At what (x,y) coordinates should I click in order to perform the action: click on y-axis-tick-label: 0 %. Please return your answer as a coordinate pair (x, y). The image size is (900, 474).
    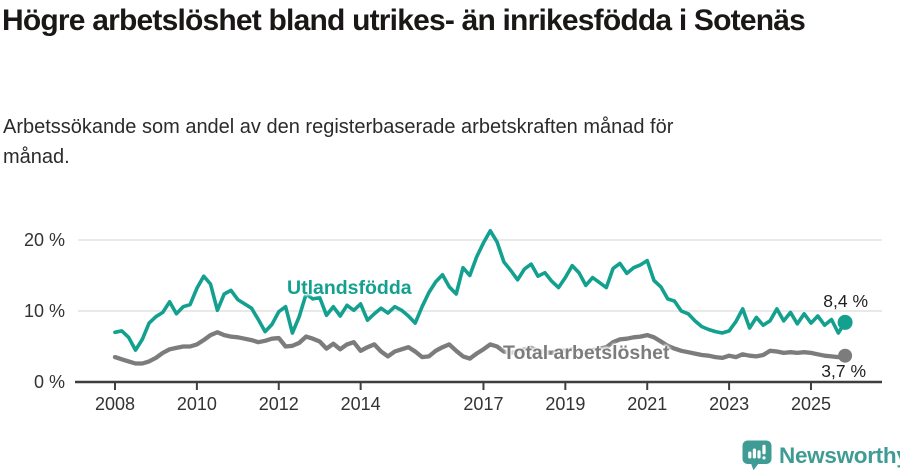
    Looking at the image, I should click on (49, 382).